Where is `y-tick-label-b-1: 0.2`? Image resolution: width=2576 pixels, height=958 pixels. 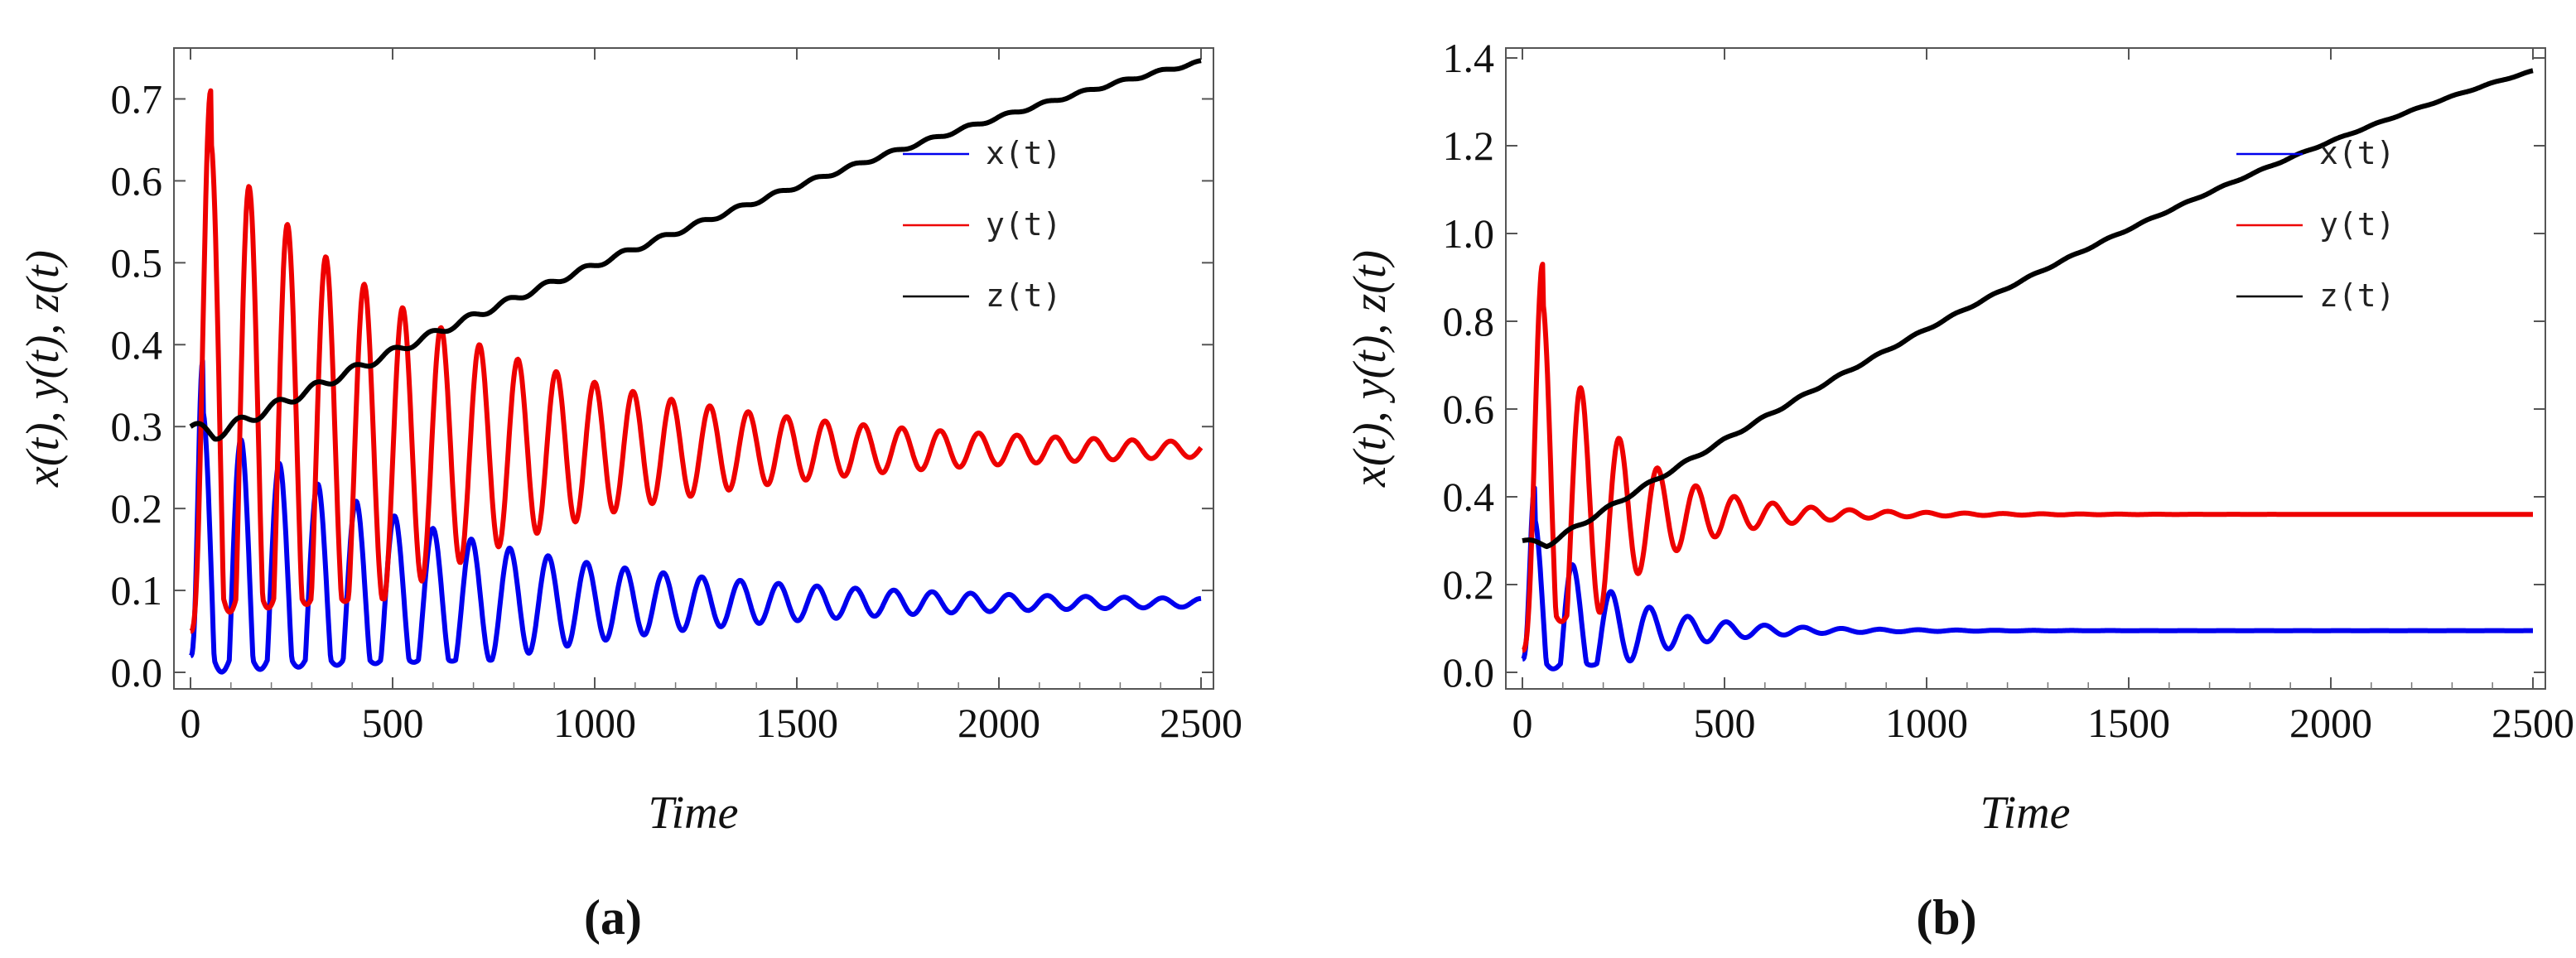
y-tick-label-b-1: 0.2 is located at coordinates (1469, 584).